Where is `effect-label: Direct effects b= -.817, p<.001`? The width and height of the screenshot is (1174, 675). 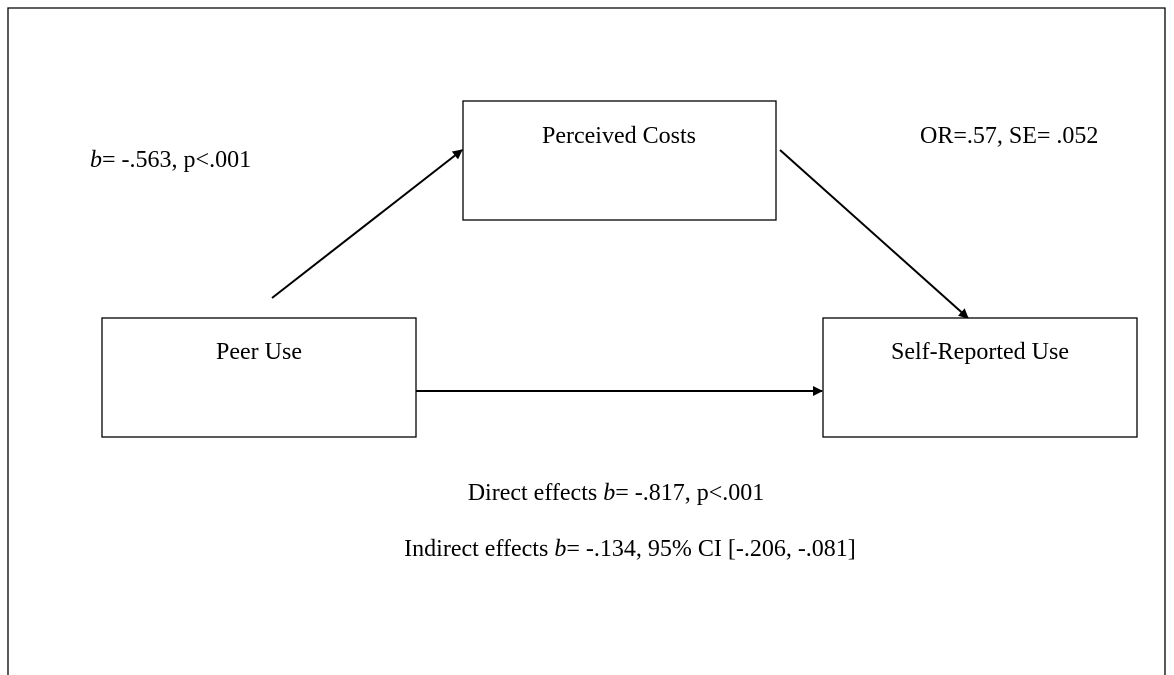 effect-label: Direct effects b= -.817, p<.001 is located at coordinates (616, 493).